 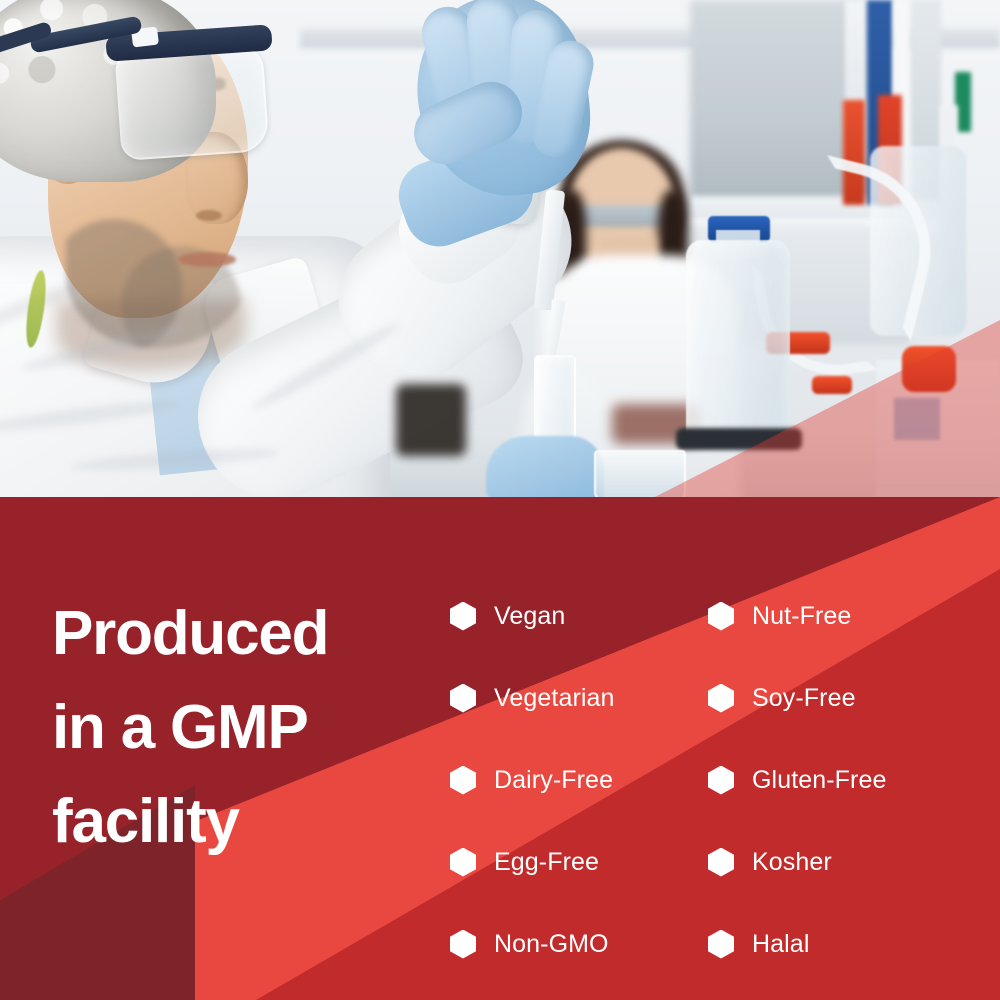 I want to click on beaker, so click(x=640, y=473).